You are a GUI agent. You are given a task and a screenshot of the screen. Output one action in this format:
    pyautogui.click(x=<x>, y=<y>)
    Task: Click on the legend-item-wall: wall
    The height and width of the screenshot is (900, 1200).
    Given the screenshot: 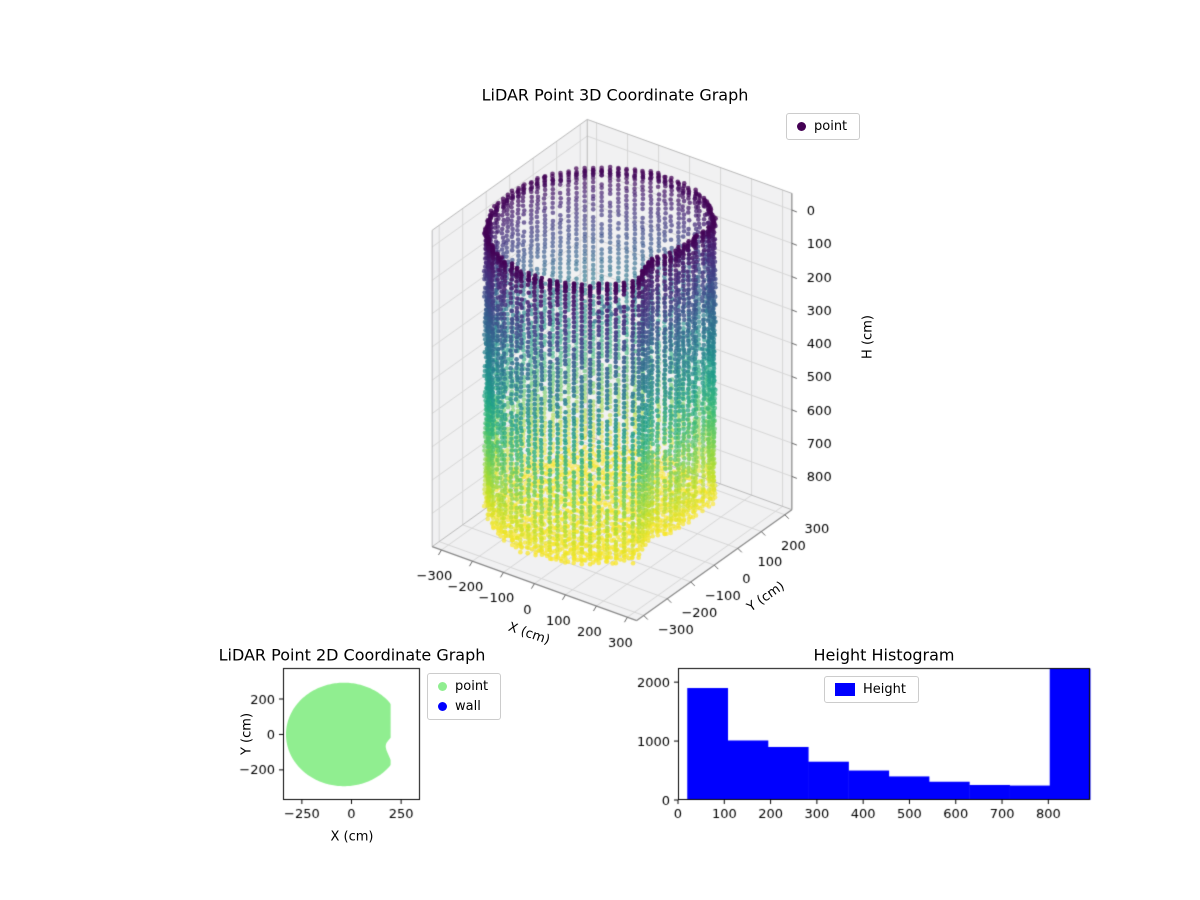 What is the action you would take?
    pyautogui.click(x=463, y=706)
    